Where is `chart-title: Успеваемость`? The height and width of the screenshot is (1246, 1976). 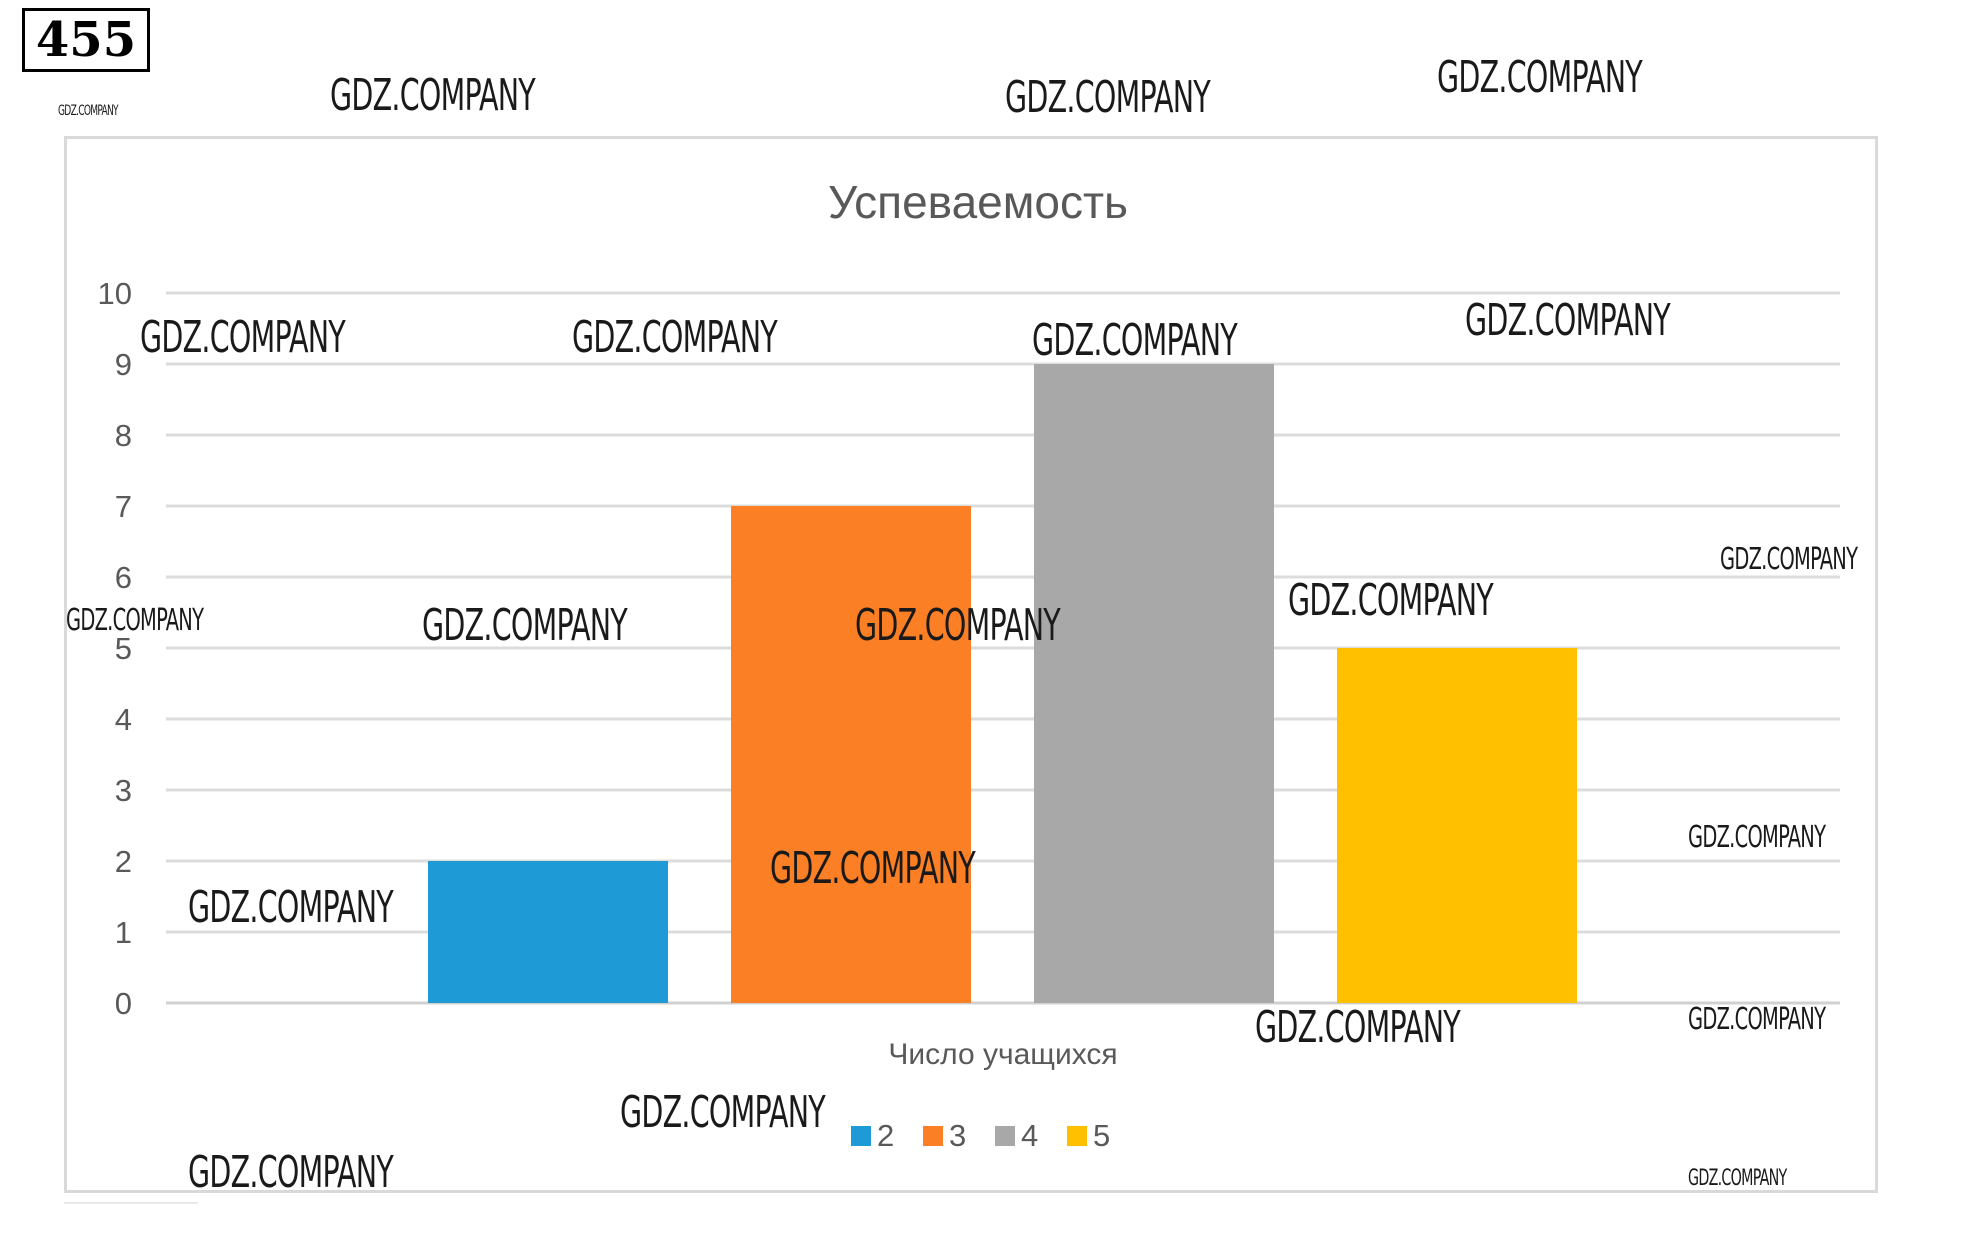
chart-title: Успеваемость is located at coordinates (978, 202).